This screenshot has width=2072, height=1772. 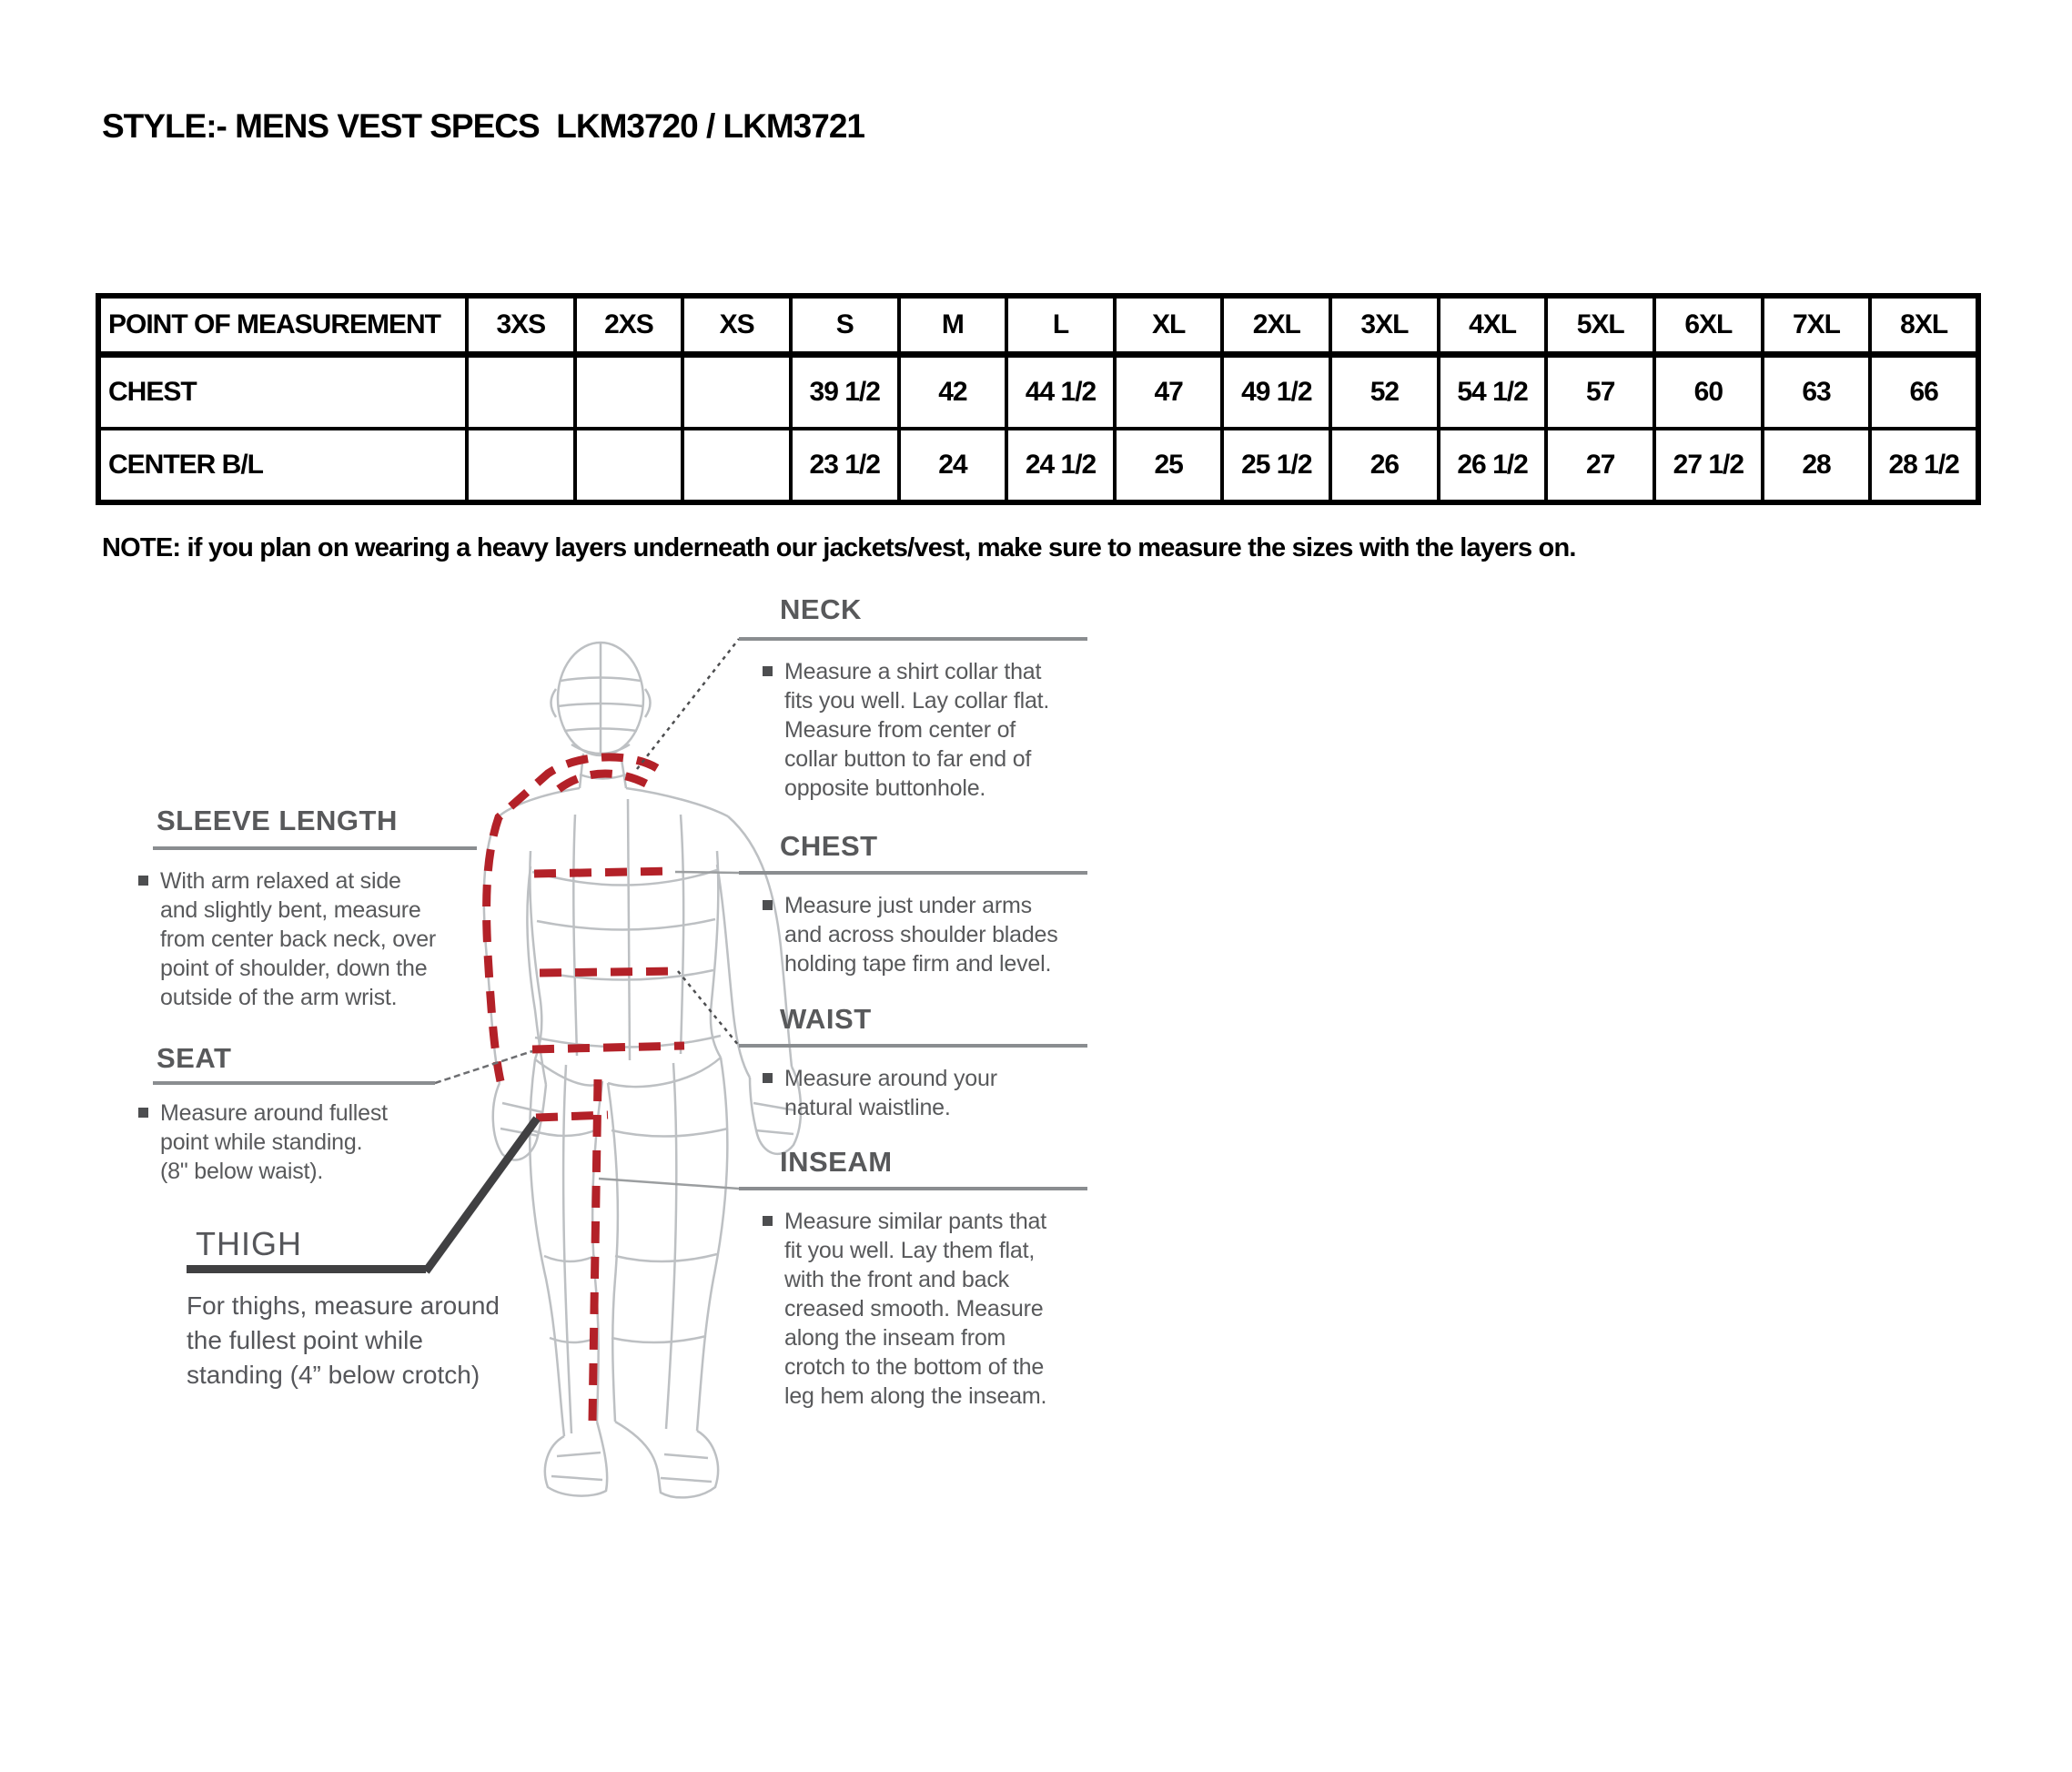 What do you see at coordinates (1276, 465) in the screenshot?
I see `table-cell: 25 1/2` at bounding box center [1276, 465].